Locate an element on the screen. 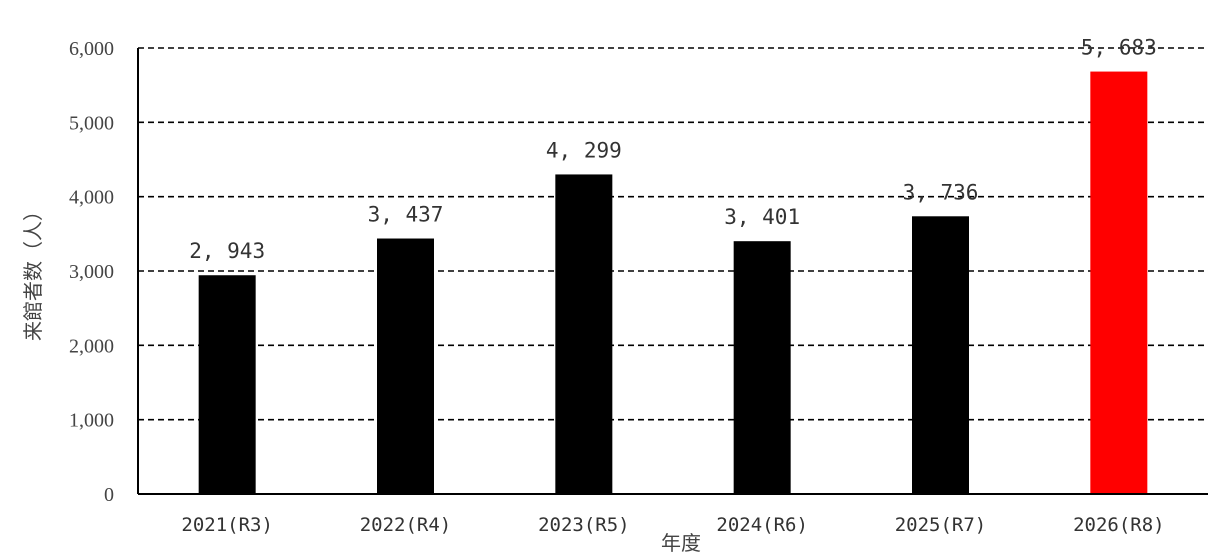 Image resolution: width=1220 pixels, height=552 pixels. y-tick-label: 5,000 is located at coordinates (91, 123).